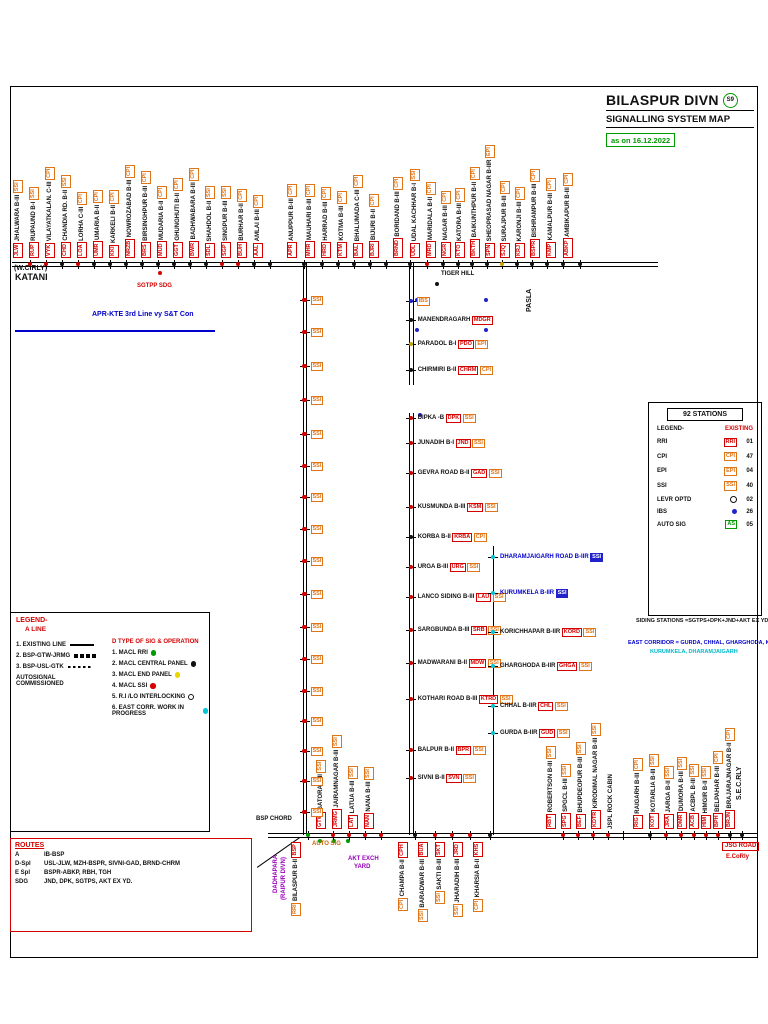 This screenshot has height=1024, width=768. Describe the element at coordinates (258, 226) in the screenshot. I see `station-label: AAL AMLAI B-III CPI` at that location.